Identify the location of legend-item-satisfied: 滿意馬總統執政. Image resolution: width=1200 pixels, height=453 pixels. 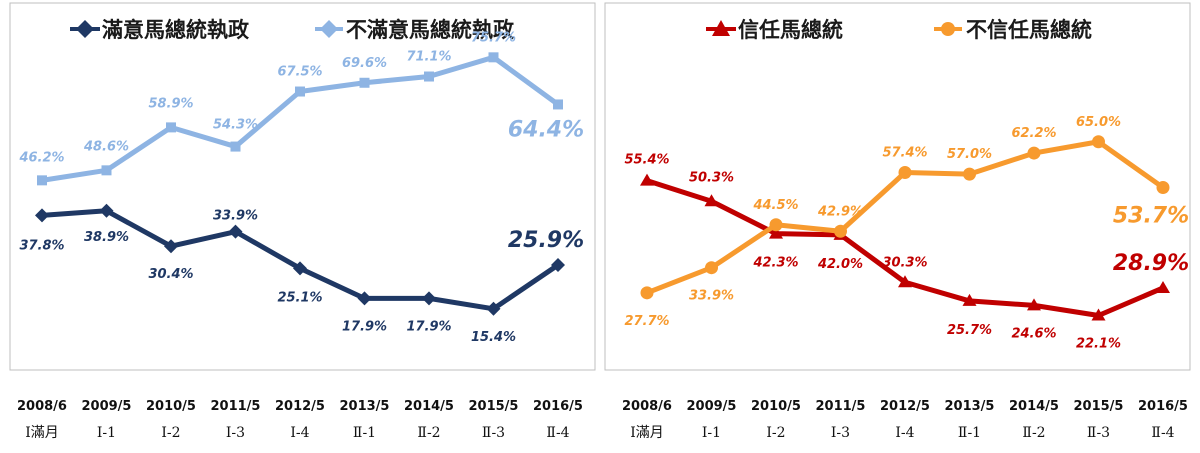
(160, 30).